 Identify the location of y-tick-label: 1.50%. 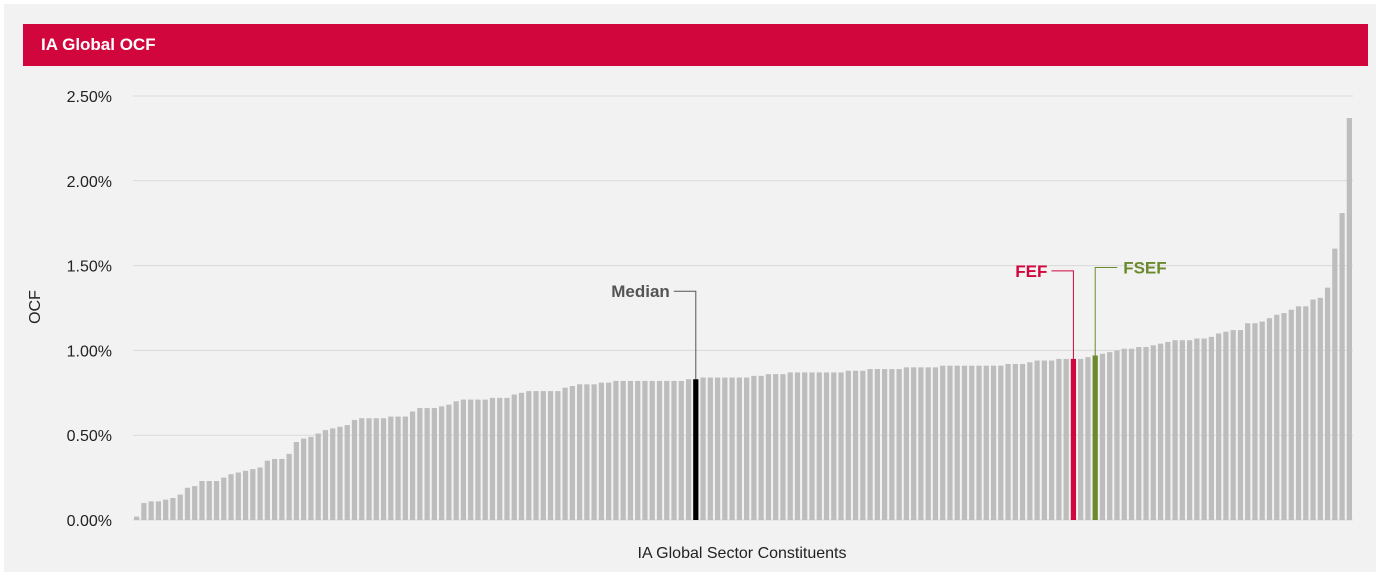
(89, 267).